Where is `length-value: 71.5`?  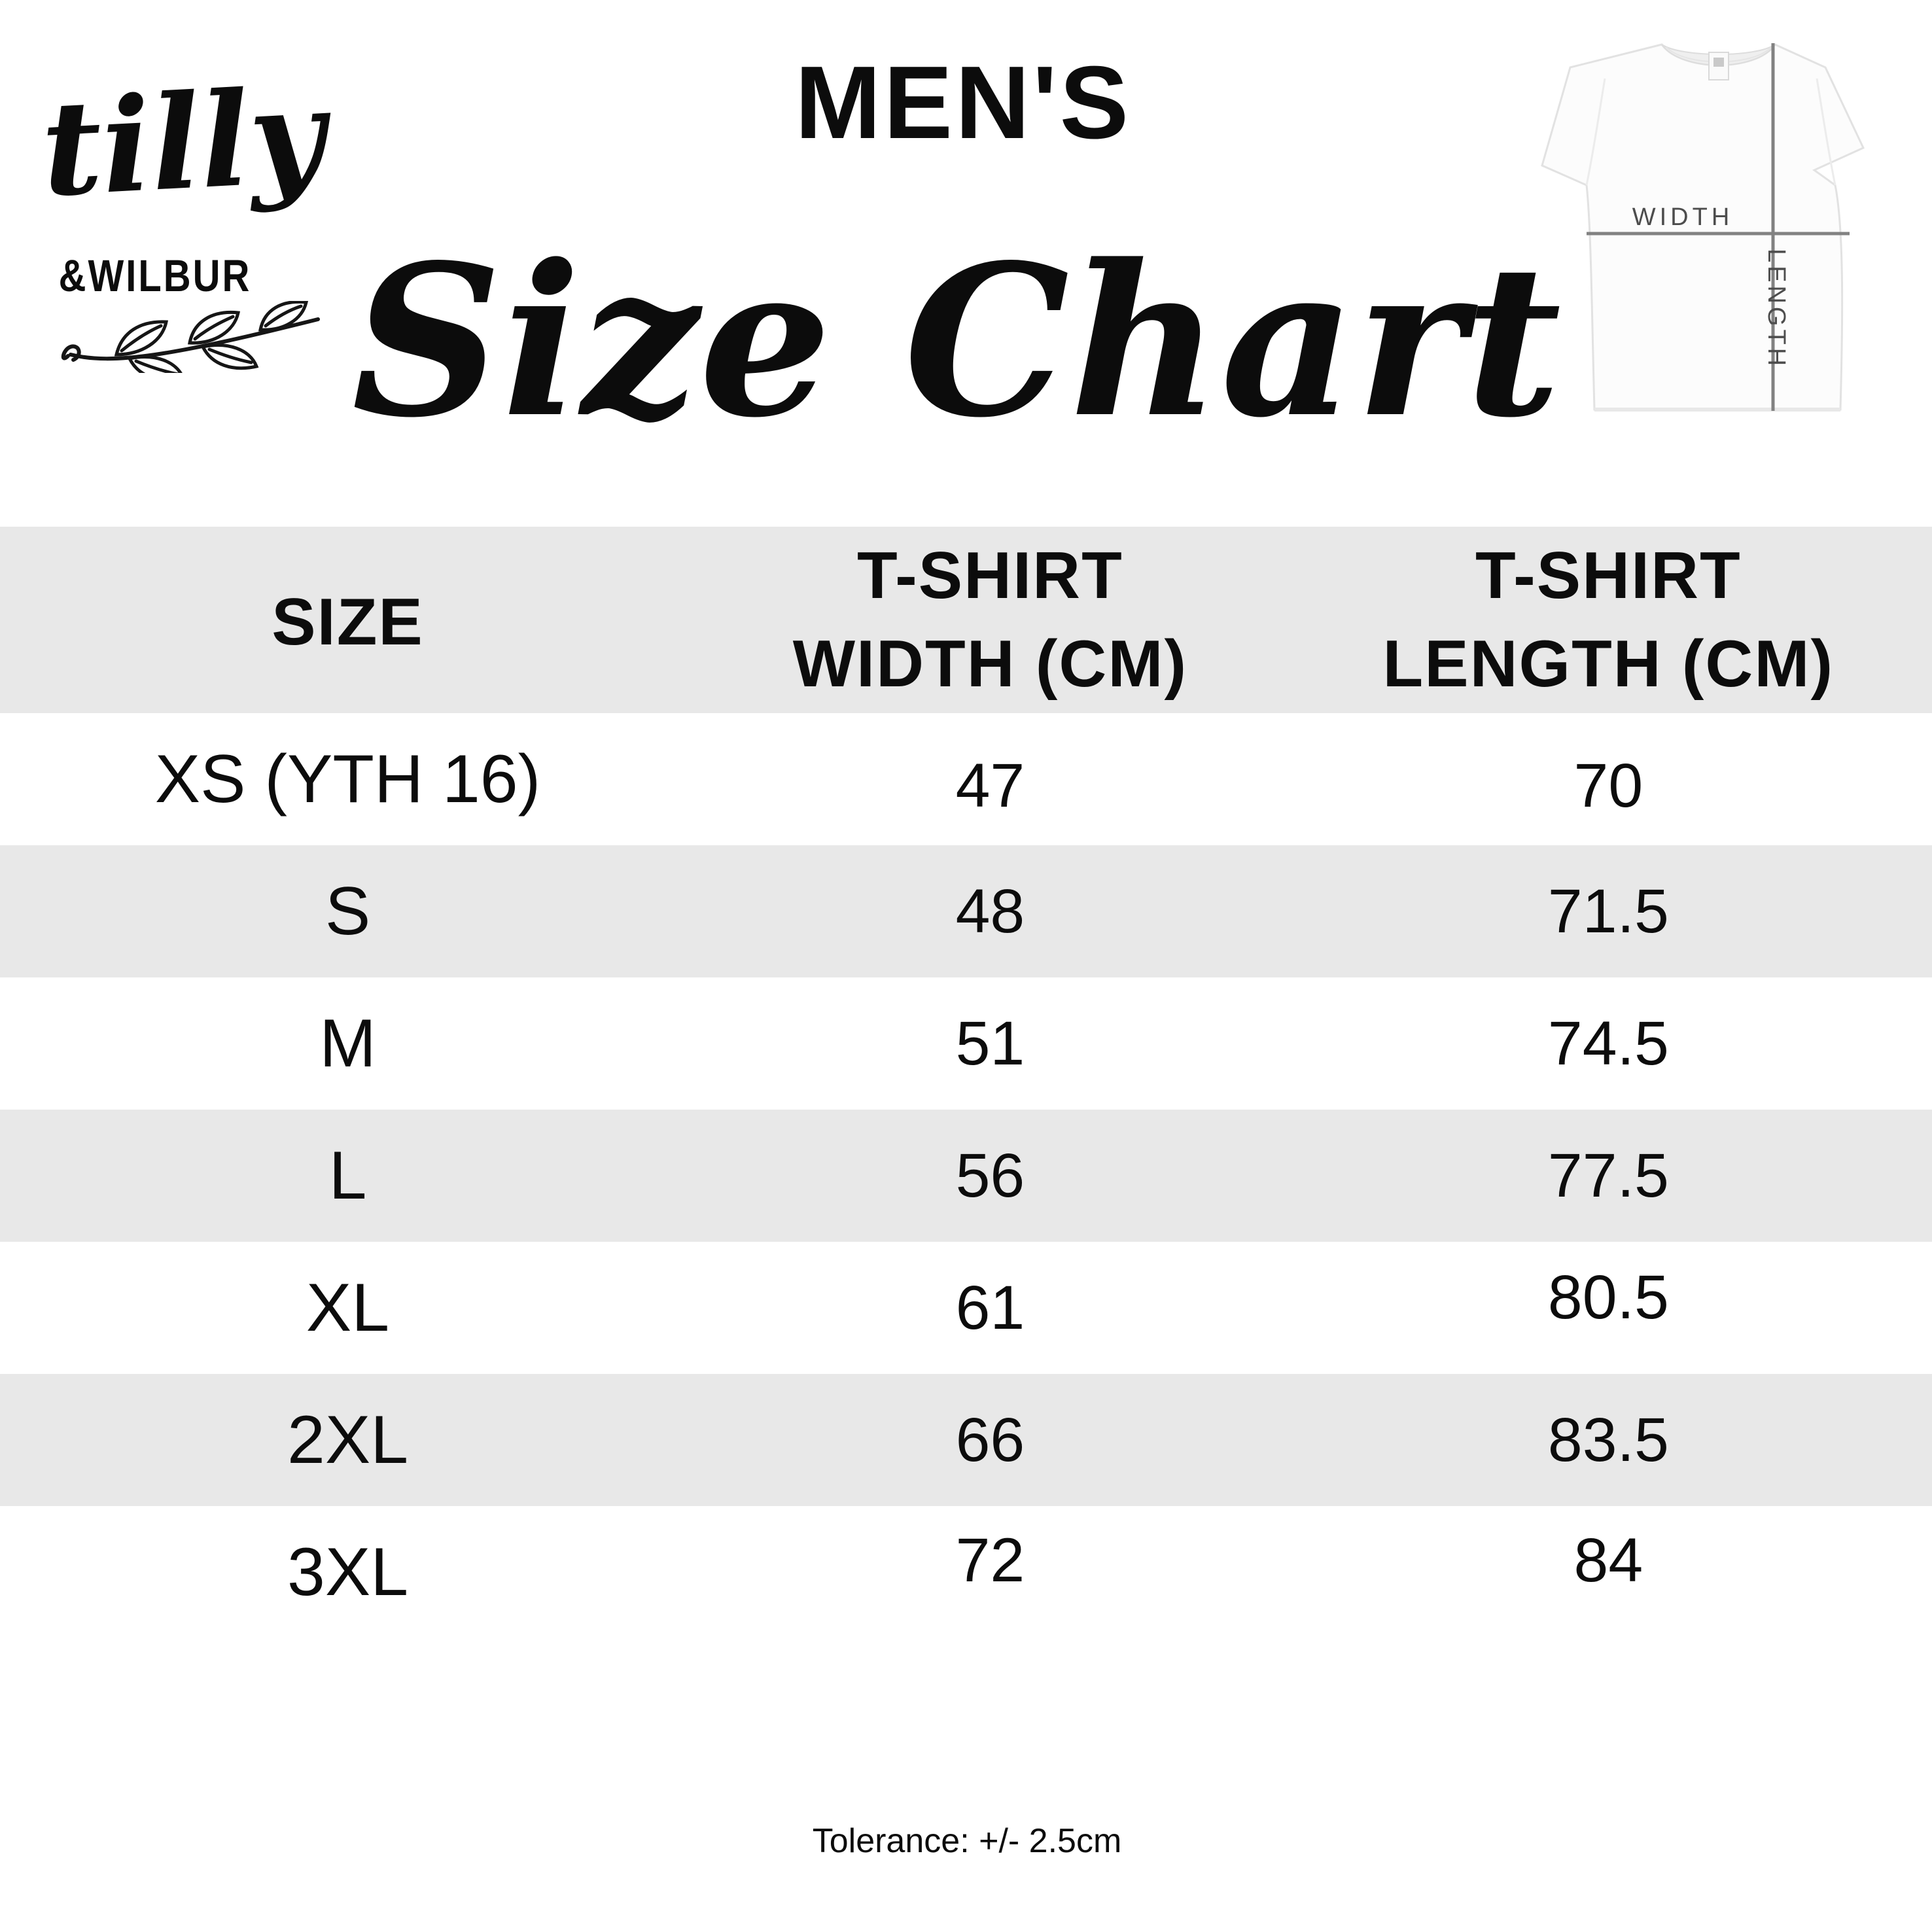
length-value: 71.5 is located at coordinates (1608, 911).